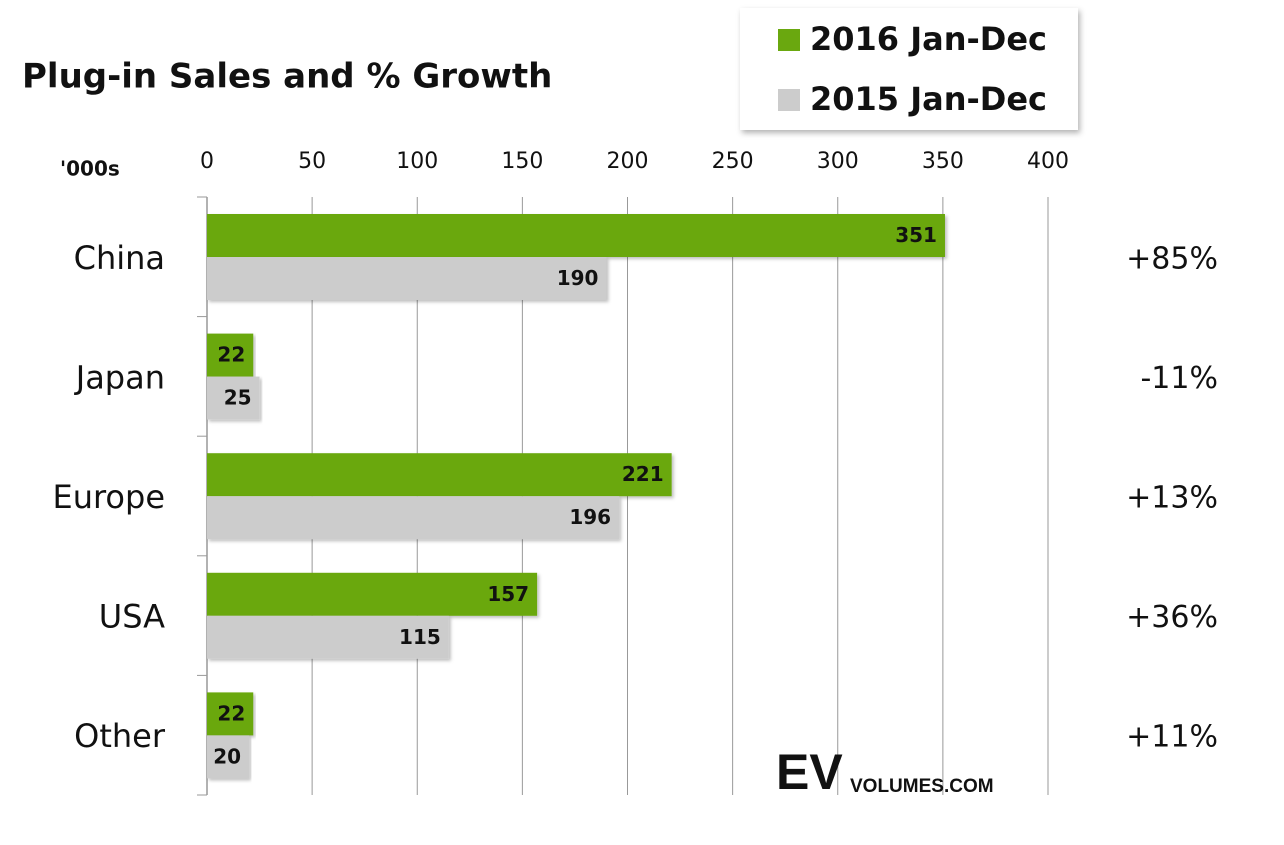  Describe the element at coordinates (238, 398) in the screenshot. I see `data-label: 25` at that location.